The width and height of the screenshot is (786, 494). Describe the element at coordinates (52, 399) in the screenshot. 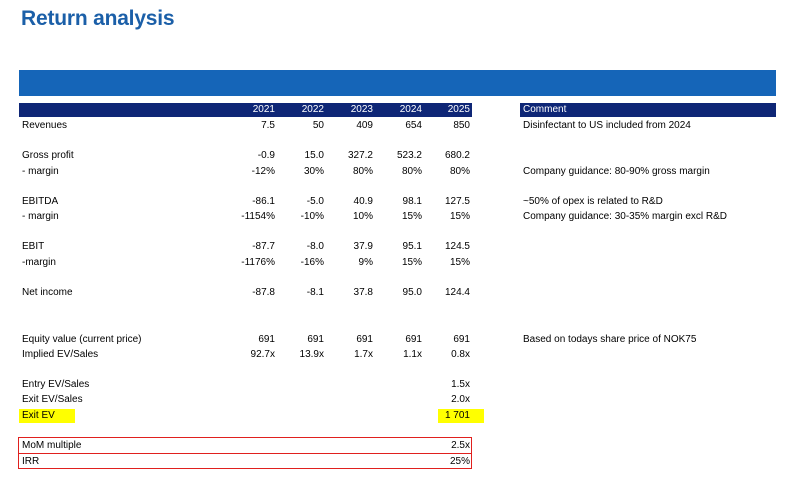

I see `exit-ev-sales-label: Exit EV/Sales` at that location.